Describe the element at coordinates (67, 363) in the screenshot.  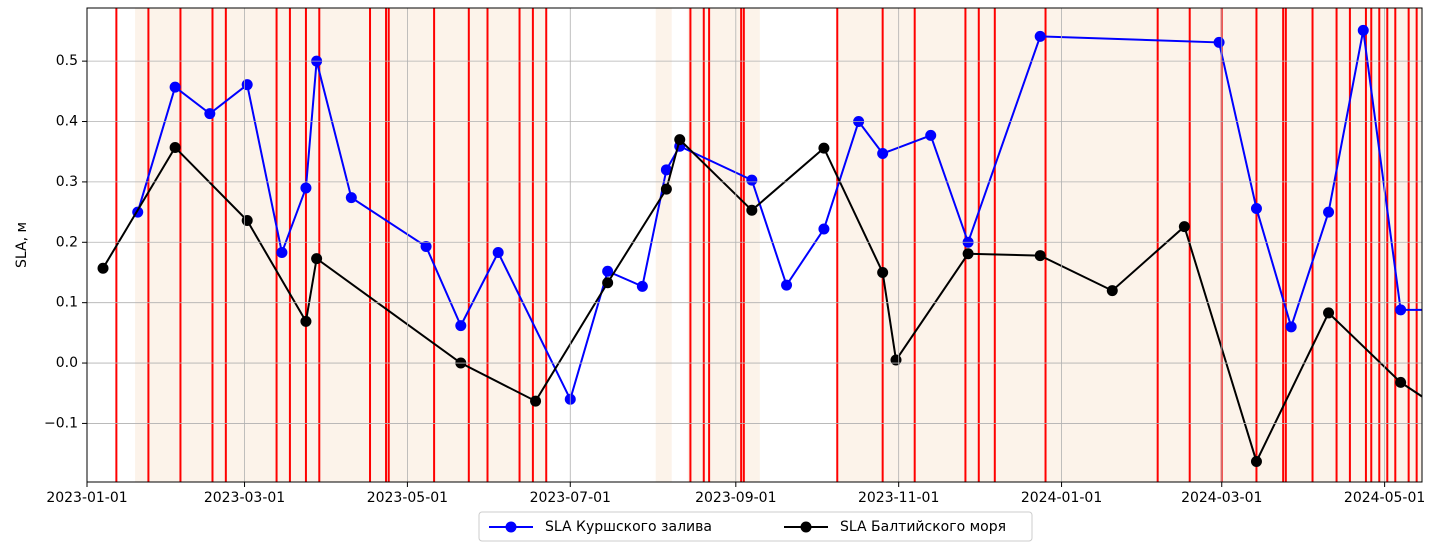
I see `y-tick-label: 0.0` at that location.